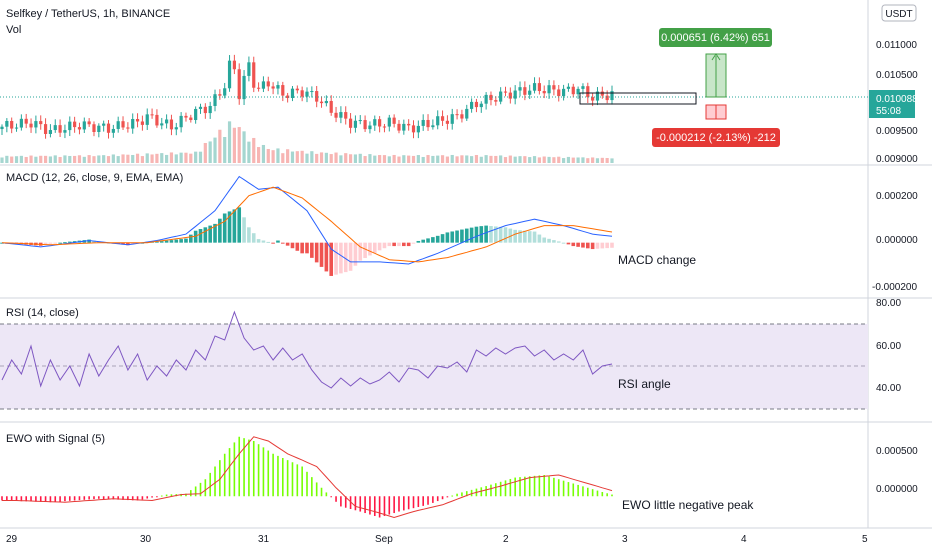 Image resolution: width=932 pixels, height=550 pixels. I want to click on symbol-title: Selfkey / TetherUS, 1h, BINANCE, so click(88, 14).